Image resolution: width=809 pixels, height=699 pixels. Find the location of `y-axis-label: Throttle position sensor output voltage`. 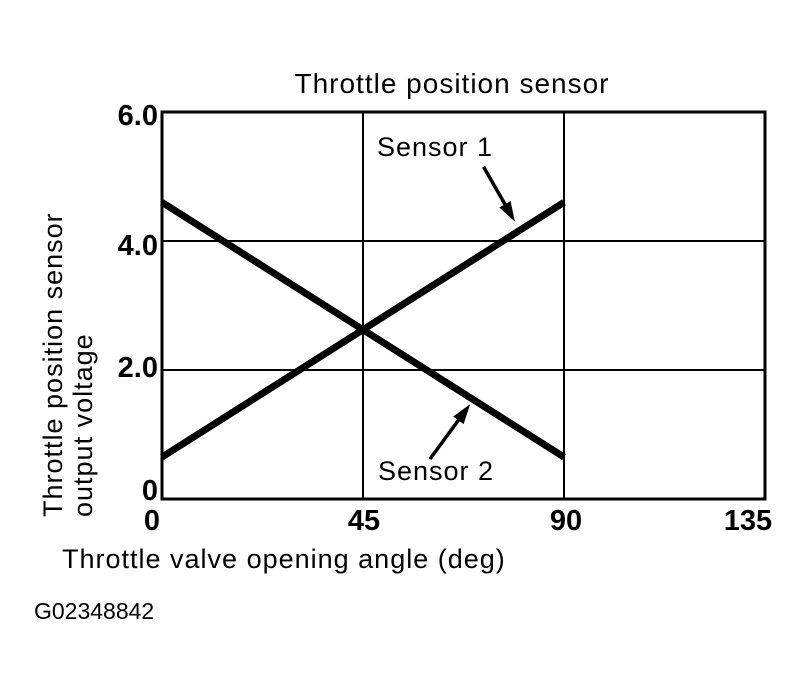

y-axis-label: Throttle position sensor output voltage is located at coordinates (68, 322).